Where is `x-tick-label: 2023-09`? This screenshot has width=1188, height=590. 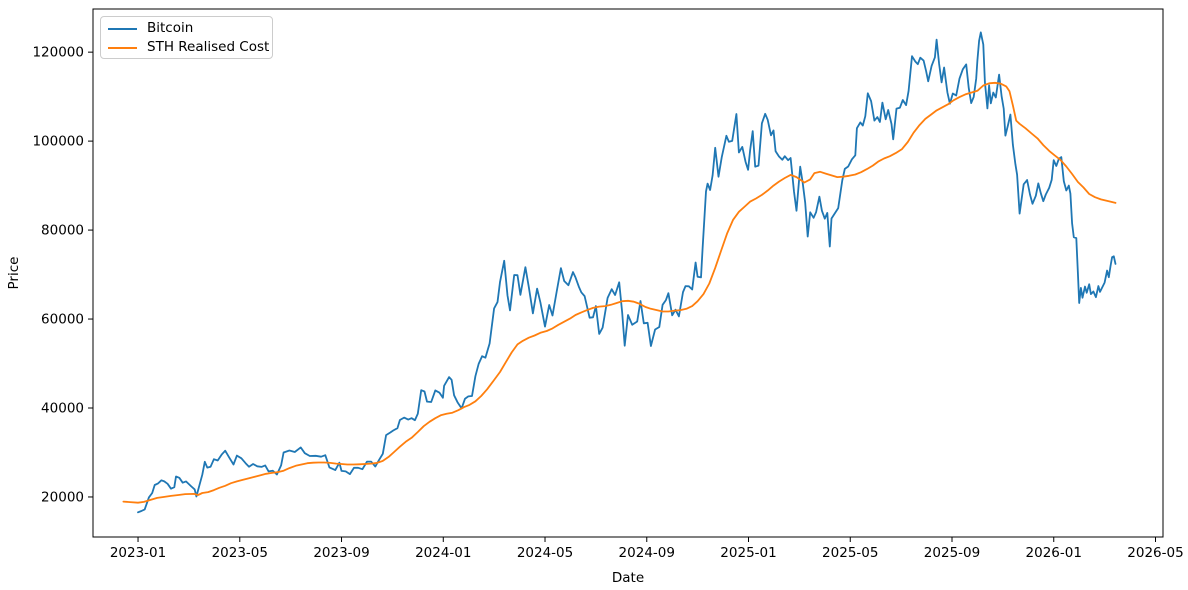 x-tick-label: 2023-09 is located at coordinates (341, 553).